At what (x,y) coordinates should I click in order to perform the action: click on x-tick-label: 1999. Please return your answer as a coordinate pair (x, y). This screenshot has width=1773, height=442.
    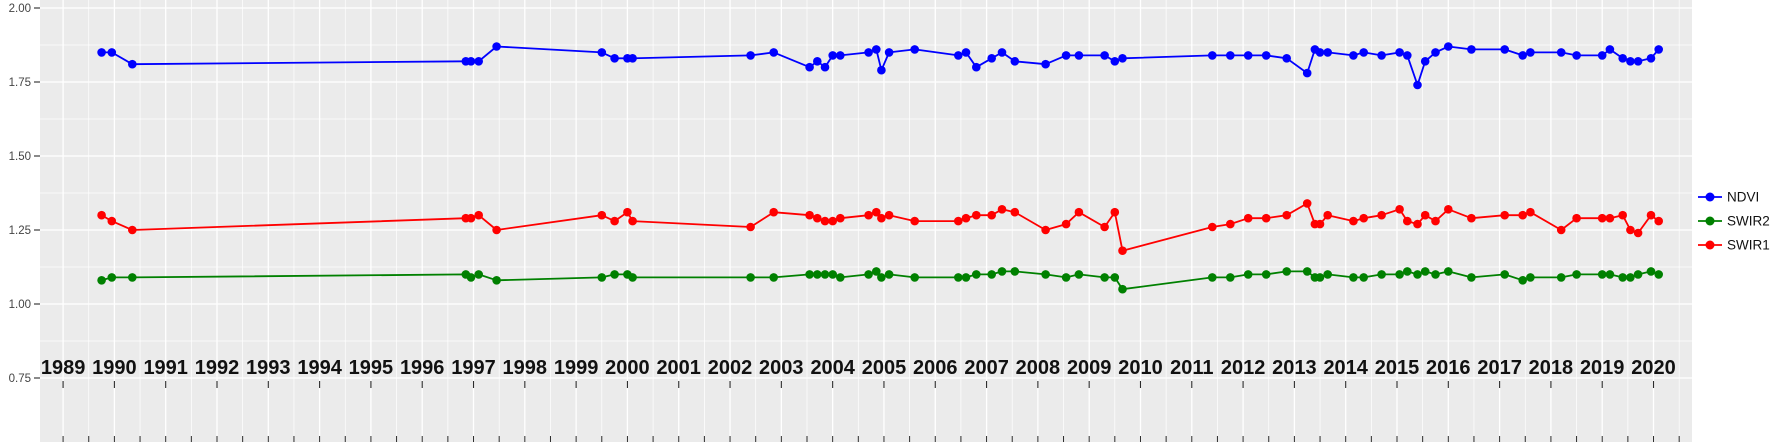
    Looking at the image, I should click on (576, 368).